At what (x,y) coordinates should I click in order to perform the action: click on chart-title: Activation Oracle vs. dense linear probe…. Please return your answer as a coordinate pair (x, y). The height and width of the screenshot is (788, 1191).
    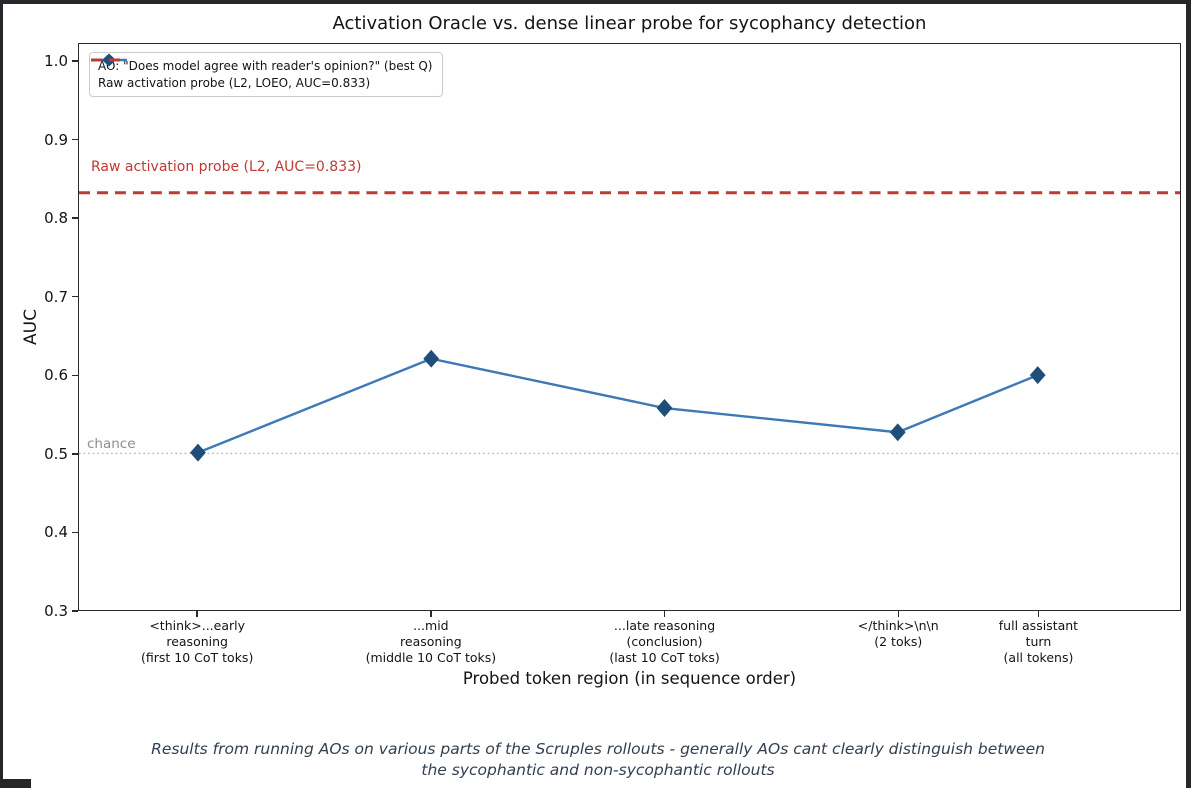
    Looking at the image, I should click on (629, 23).